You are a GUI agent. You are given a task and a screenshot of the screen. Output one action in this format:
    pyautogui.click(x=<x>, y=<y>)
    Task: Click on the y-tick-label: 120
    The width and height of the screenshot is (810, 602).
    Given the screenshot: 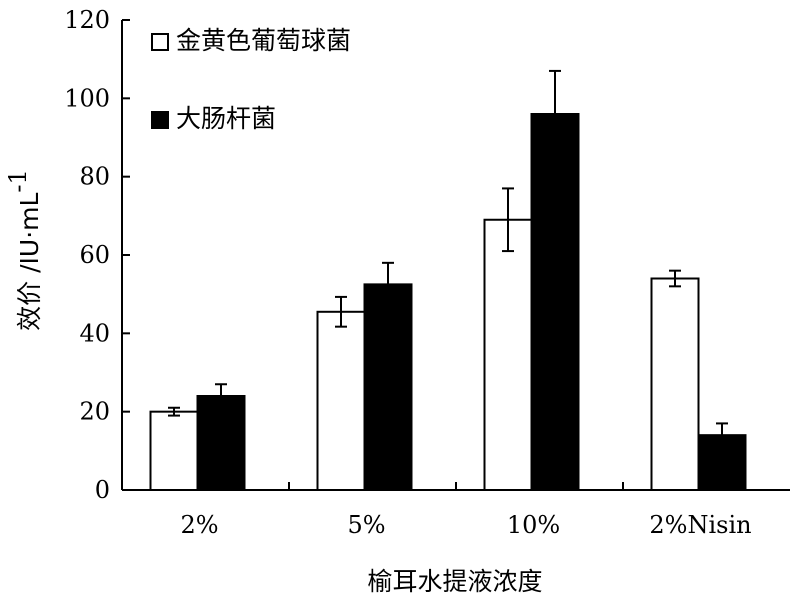 What is the action you would take?
    pyautogui.click(x=87, y=20)
    